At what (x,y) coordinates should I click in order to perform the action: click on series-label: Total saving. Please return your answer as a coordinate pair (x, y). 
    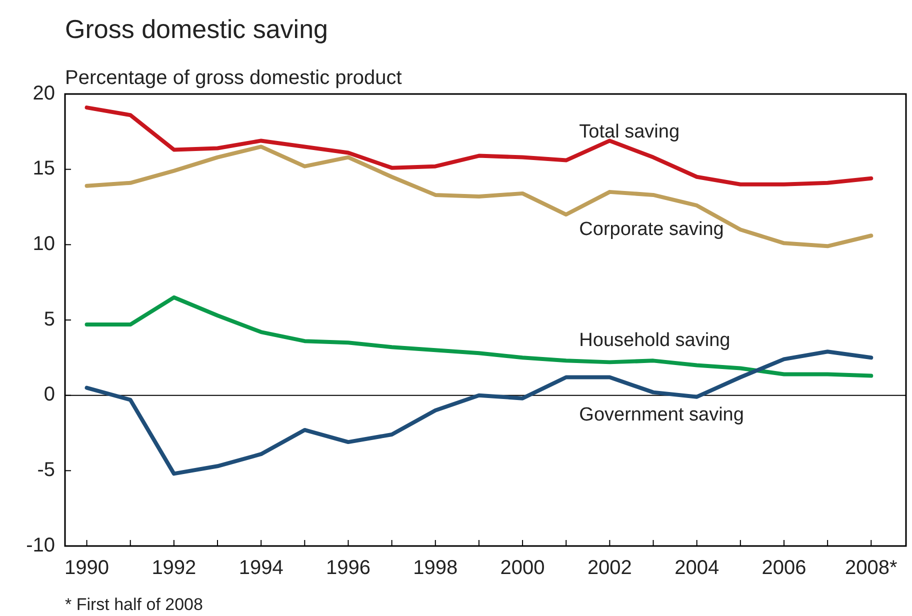
    Looking at the image, I should click on (629, 131).